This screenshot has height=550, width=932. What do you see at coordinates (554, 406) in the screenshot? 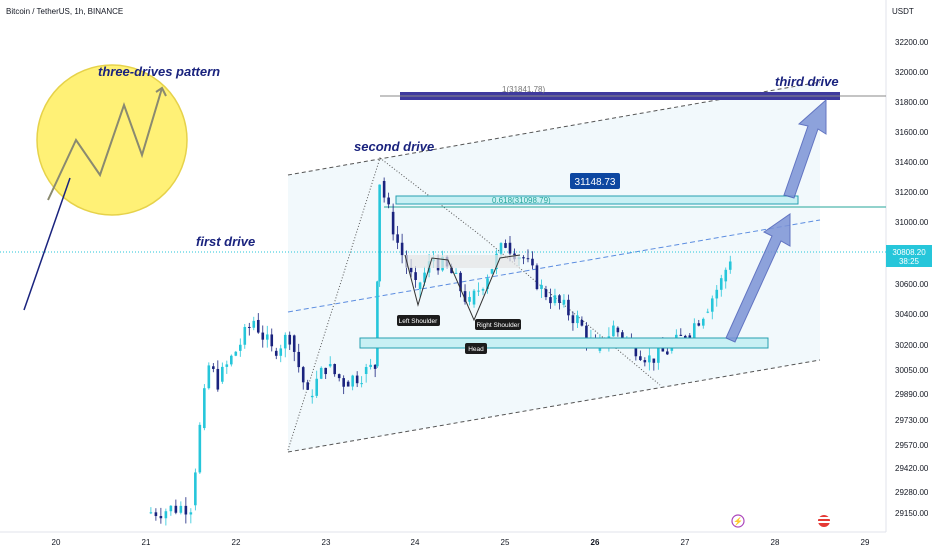
I see `channel-lower-line` at bounding box center [554, 406].